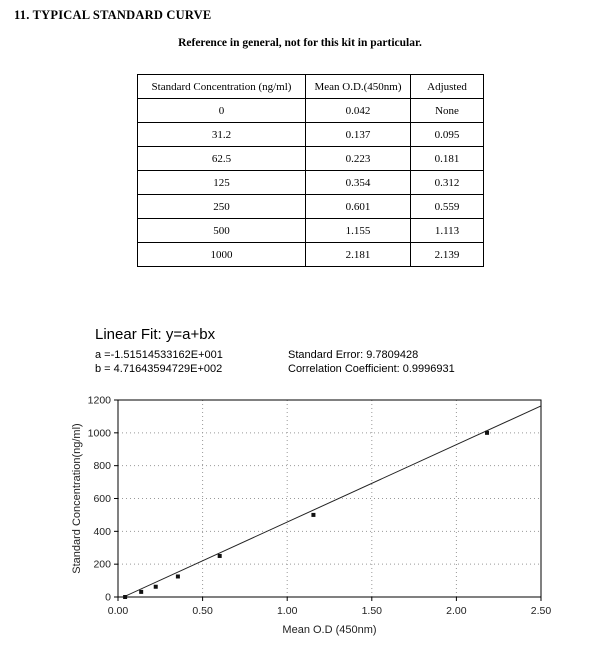  I want to click on table-cell: 0.223, so click(358, 158).